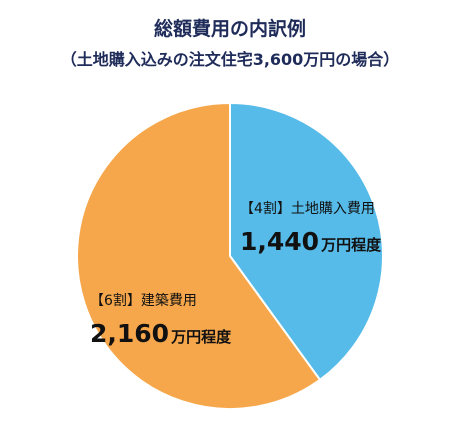  I want to click on slice-1-amount: 1,440, so click(279, 241).